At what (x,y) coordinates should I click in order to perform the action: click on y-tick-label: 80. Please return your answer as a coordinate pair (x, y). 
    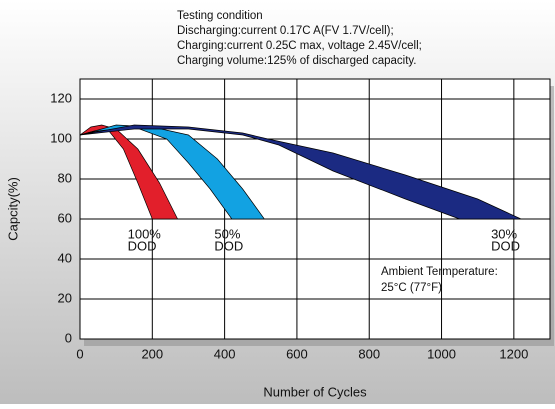
    Looking at the image, I should click on (65, 177).